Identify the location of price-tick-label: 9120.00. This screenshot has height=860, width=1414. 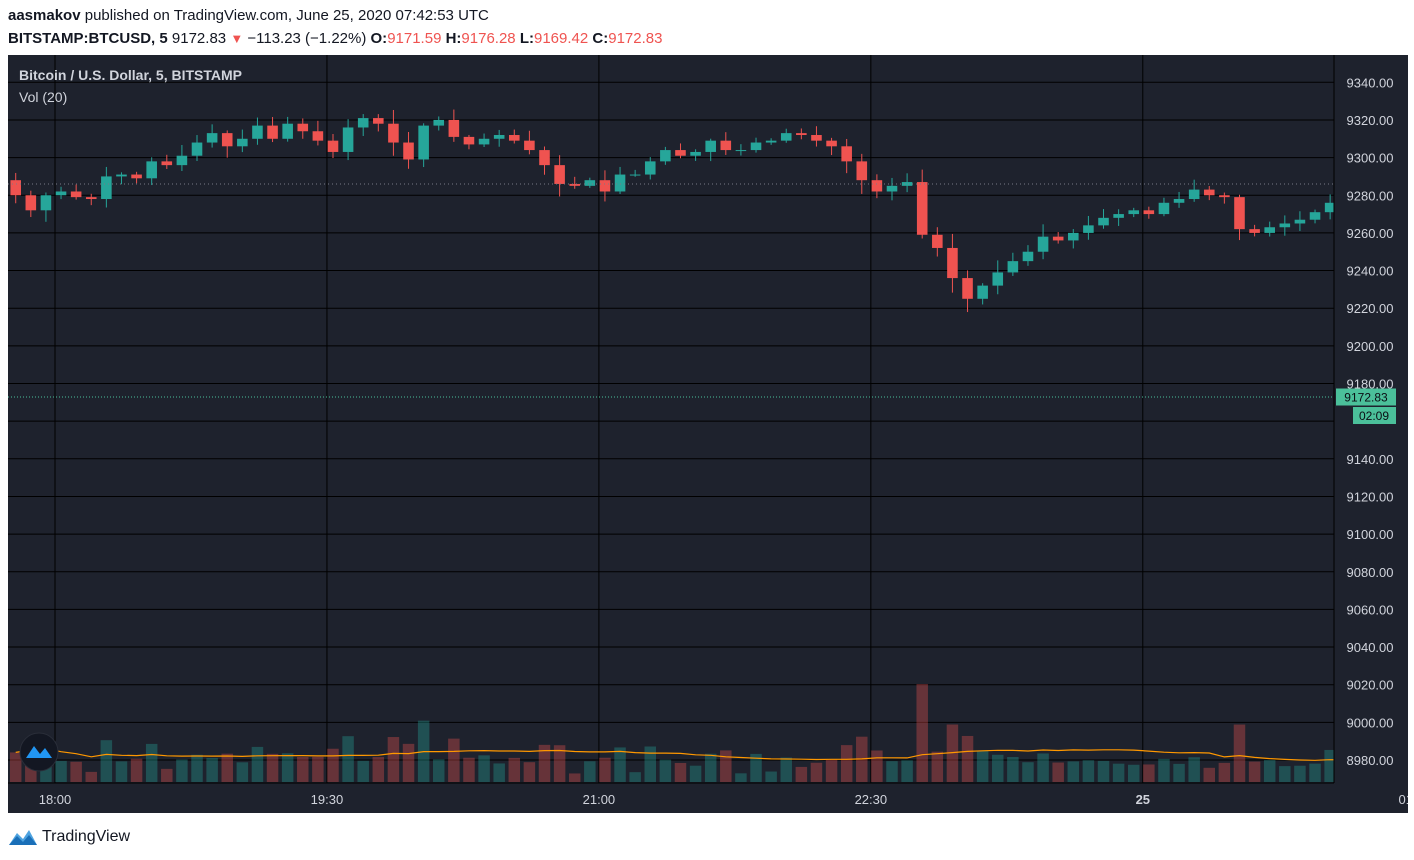
(1370, 496).